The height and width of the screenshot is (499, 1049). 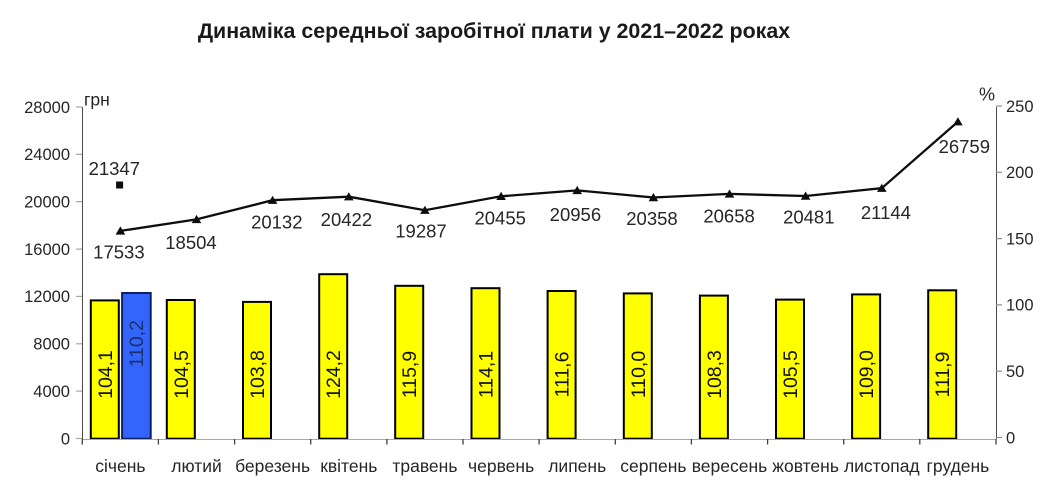 I want to click on svg-text: 103,8, so click(x=258, y=374).